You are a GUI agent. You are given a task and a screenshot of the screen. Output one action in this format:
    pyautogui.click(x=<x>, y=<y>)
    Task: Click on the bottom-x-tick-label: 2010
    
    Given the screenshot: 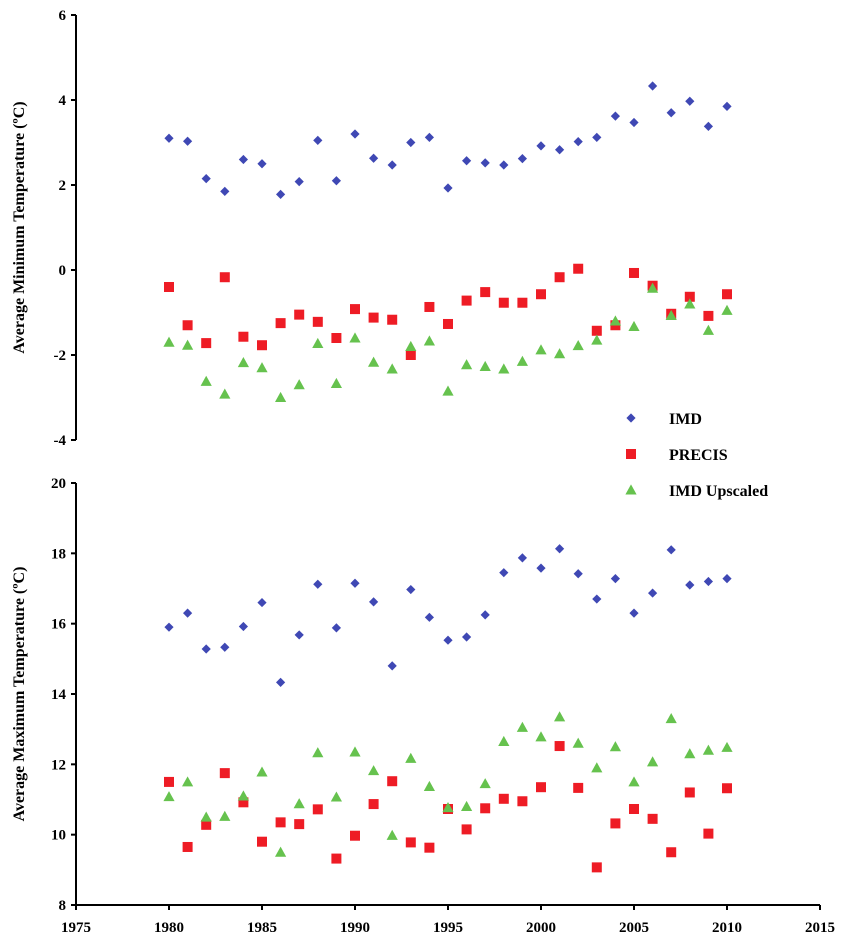 What is the action you would take?
    pyautogui.click(x=727, y=928)
    